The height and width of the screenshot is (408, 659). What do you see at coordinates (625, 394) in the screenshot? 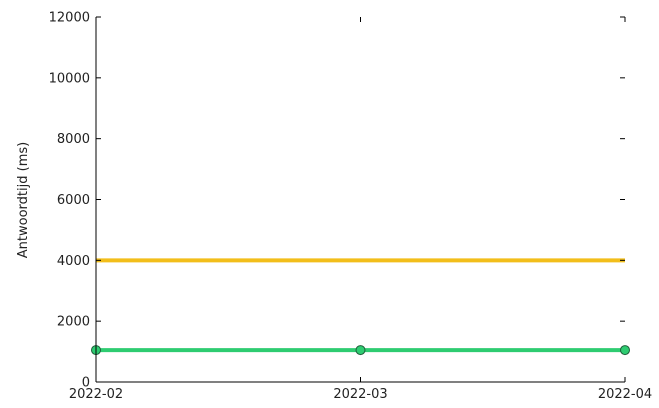
I see `x-tick-label-2: 2022-04` at bounding box center [625, 394].